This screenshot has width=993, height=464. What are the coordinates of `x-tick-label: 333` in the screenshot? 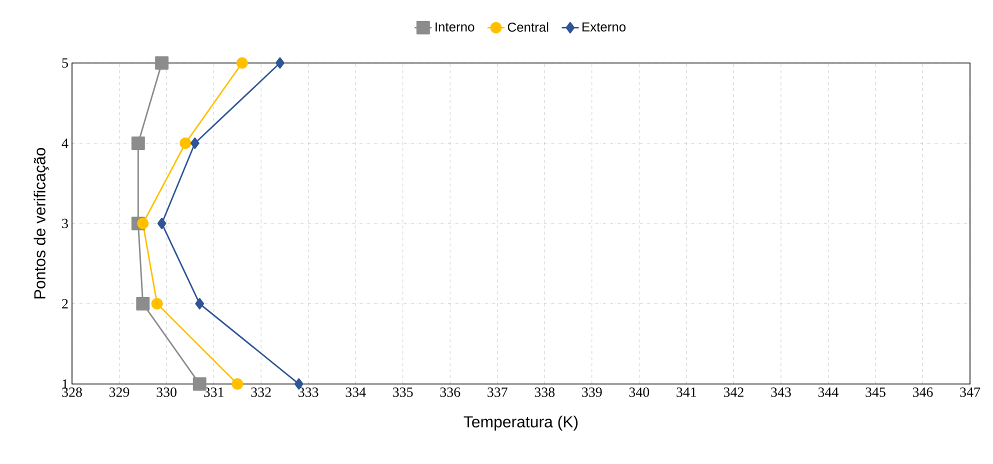 It's located at (308, 392).